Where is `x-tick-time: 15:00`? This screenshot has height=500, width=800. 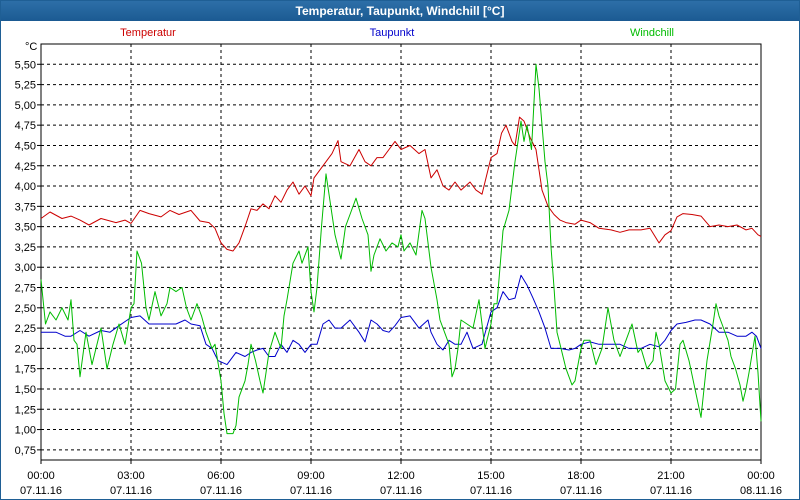 x-tick-time: 15:00 is located at coordinates (491, 476).